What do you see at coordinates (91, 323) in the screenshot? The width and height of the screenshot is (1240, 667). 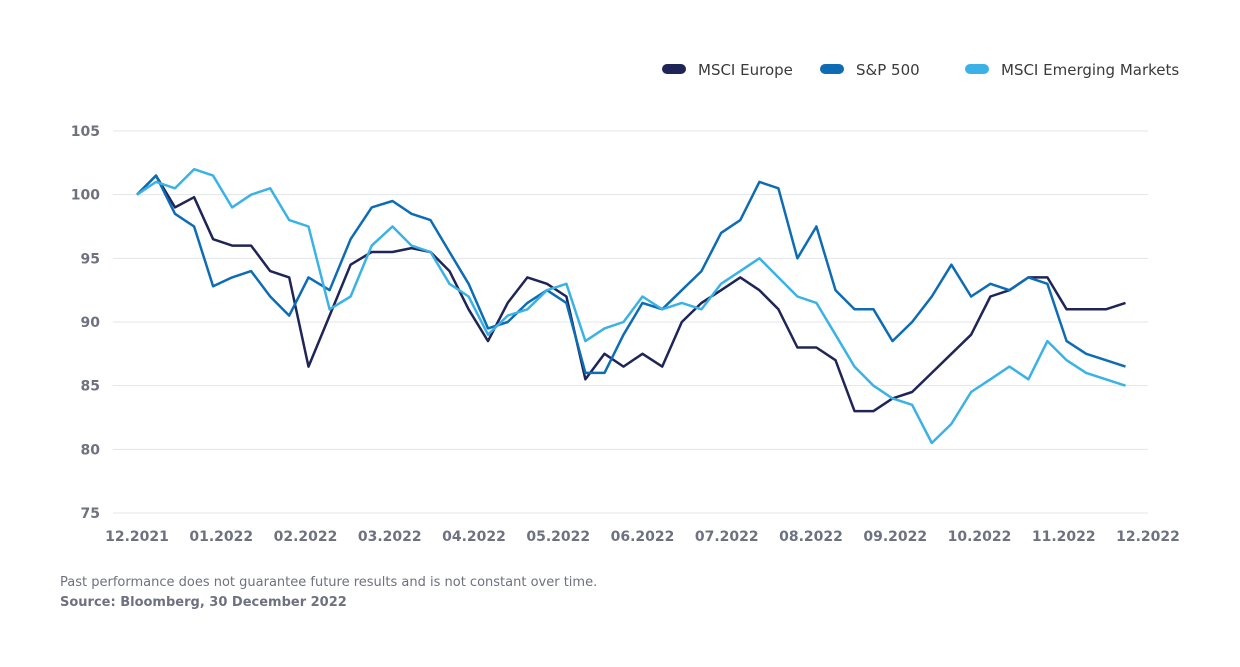 I see `y-tick-label: 90` at bounding box center [91, 323].